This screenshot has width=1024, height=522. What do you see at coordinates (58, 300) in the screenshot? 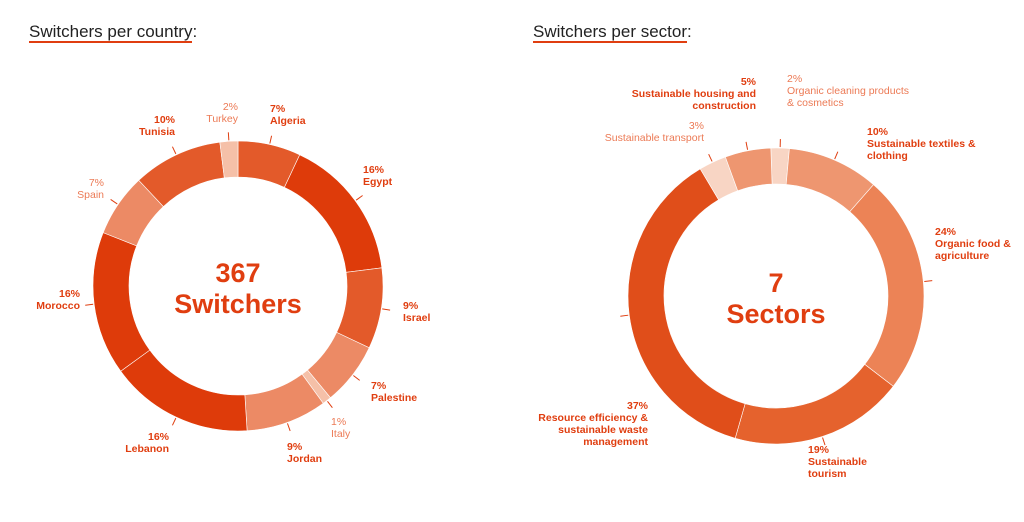
I see `label-morocco: 16% Morocco` at bounding box center [58, 300].